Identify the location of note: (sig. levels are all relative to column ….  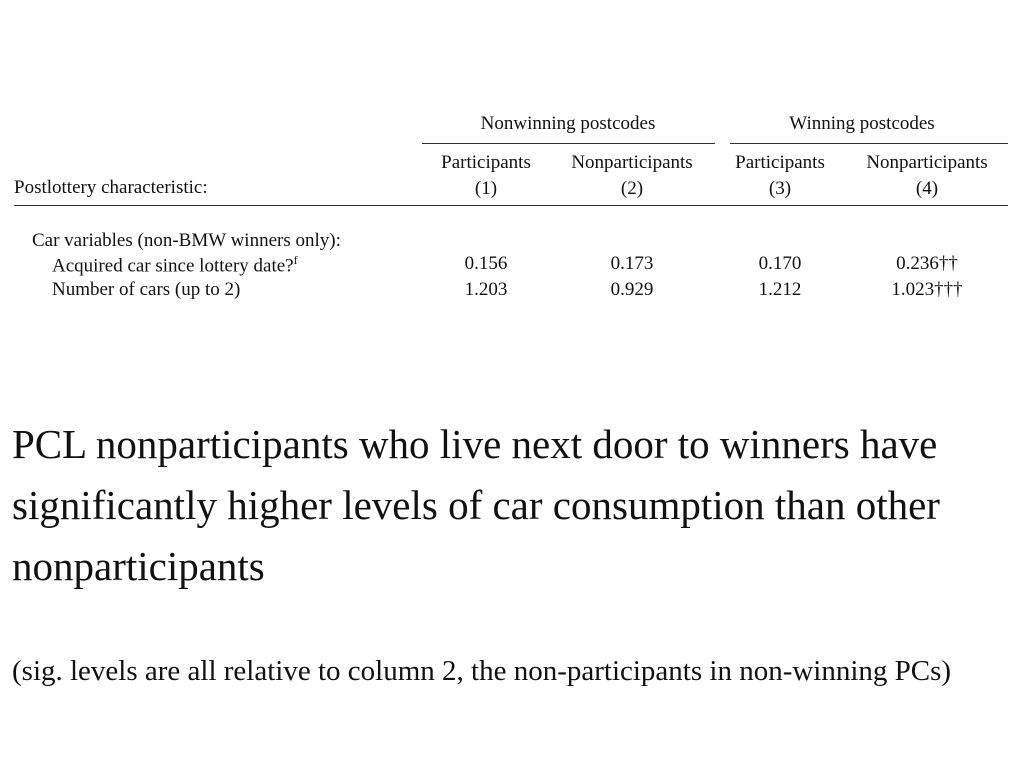
(482, 671).